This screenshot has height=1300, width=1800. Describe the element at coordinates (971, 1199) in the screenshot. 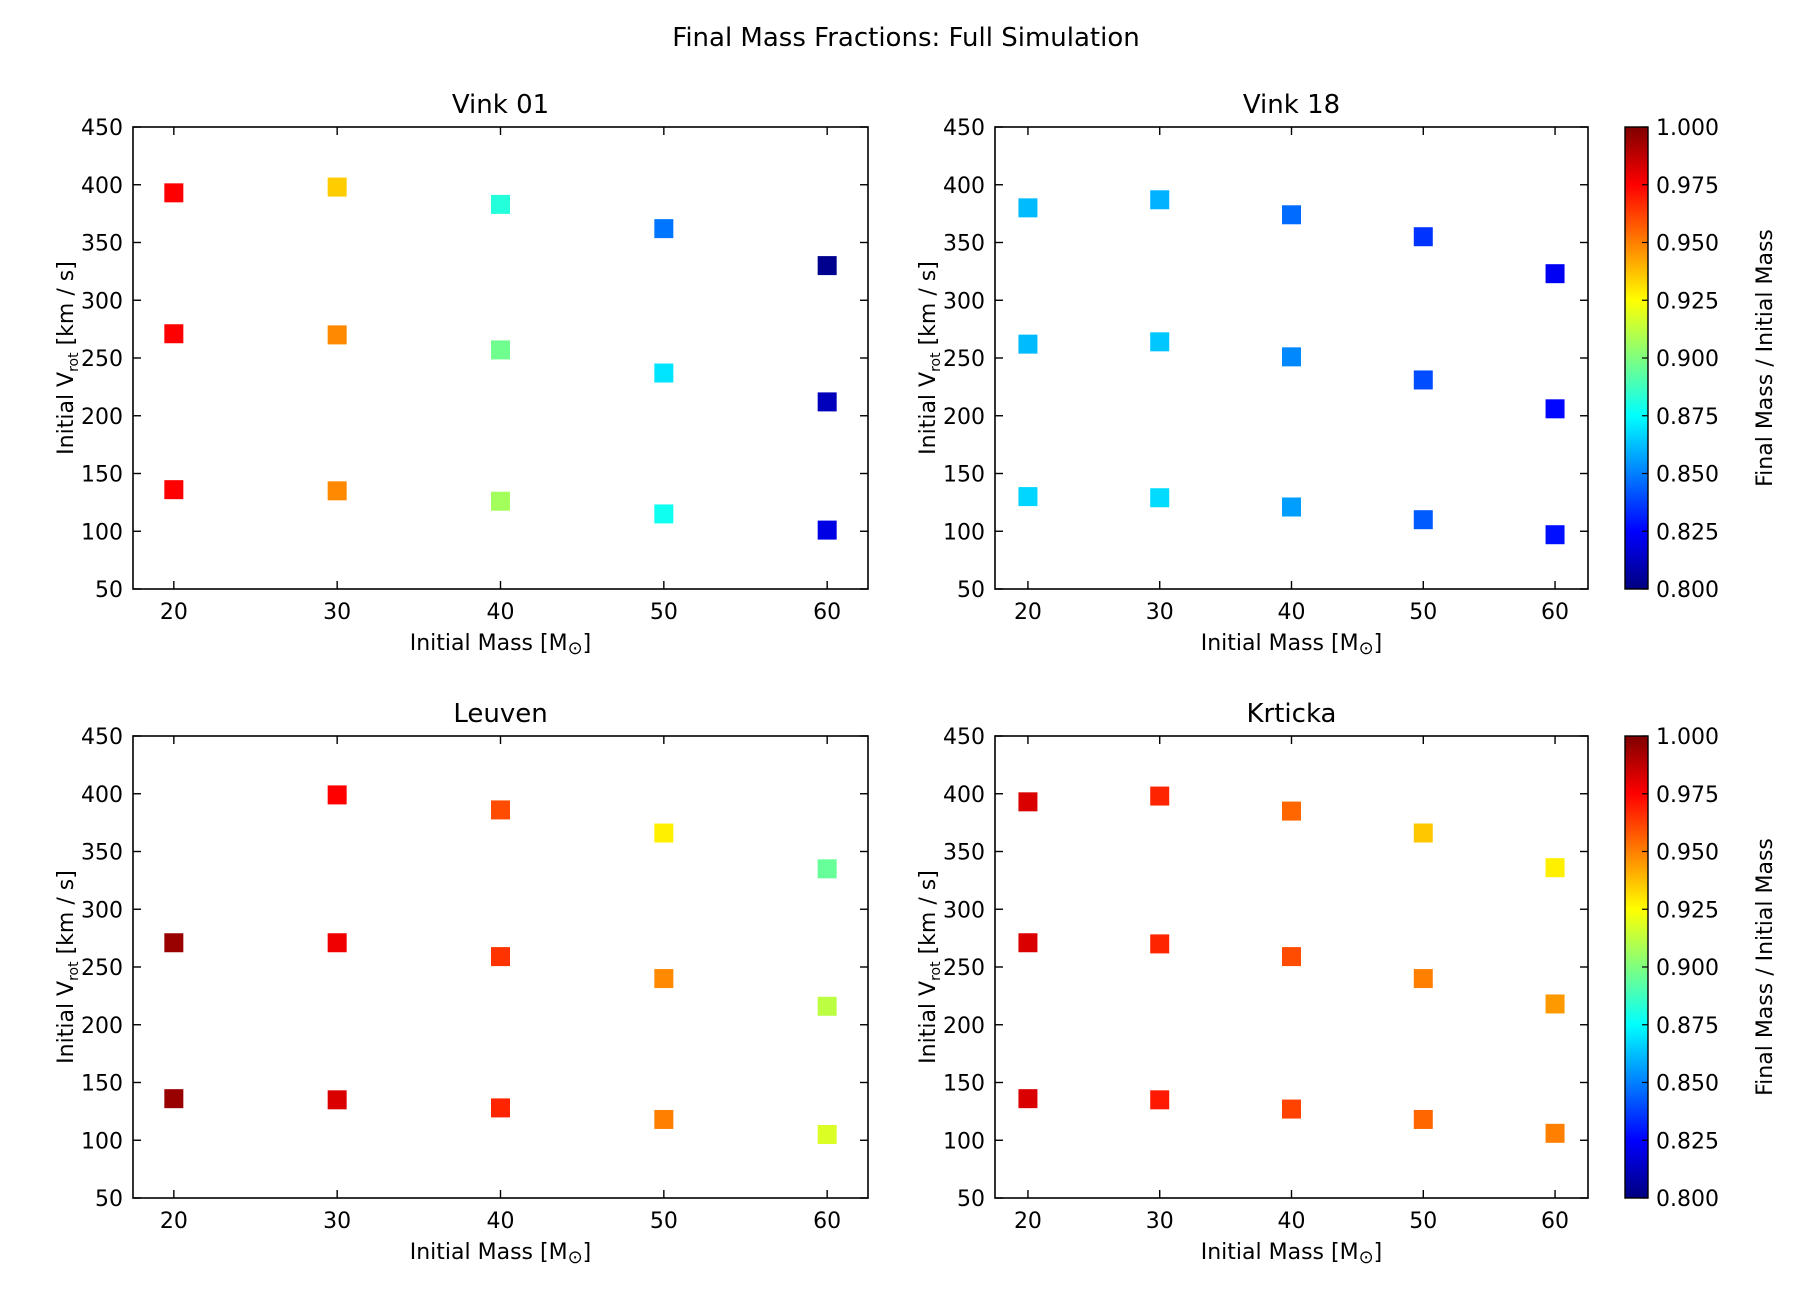

I see `y-tick-label: 50` at that location.